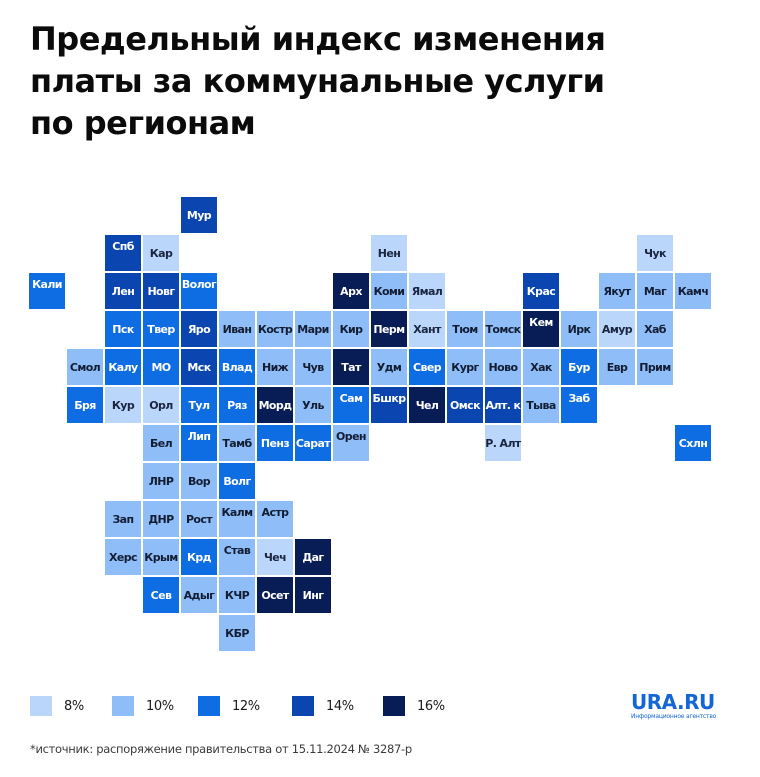 Image resolution: width=760 pixels, height=777 pixels. What do you see at coordinates (143, 706) in the screenshot?
I see `legend-item: 10%` at bounding box center [143, 706].